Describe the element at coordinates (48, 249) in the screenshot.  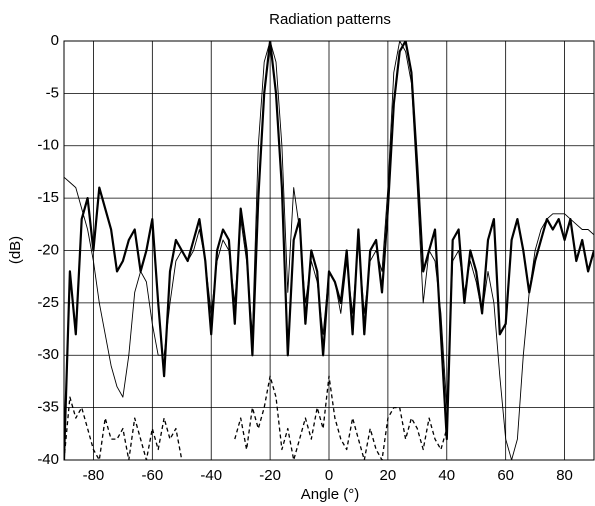
I see `y-tick-label: -20` at that location.